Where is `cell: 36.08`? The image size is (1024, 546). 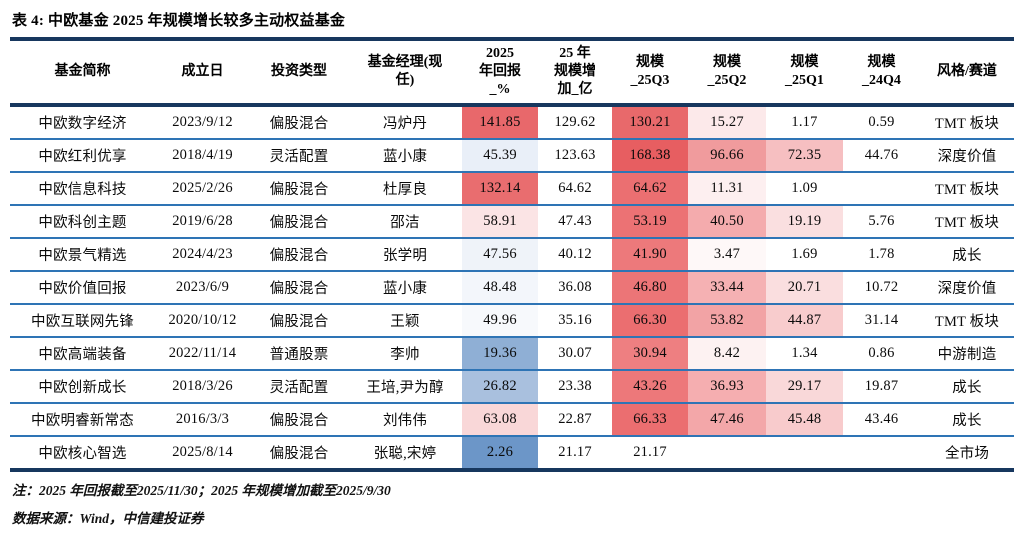
cell: 36.08 is located at coordinates (575, 287).